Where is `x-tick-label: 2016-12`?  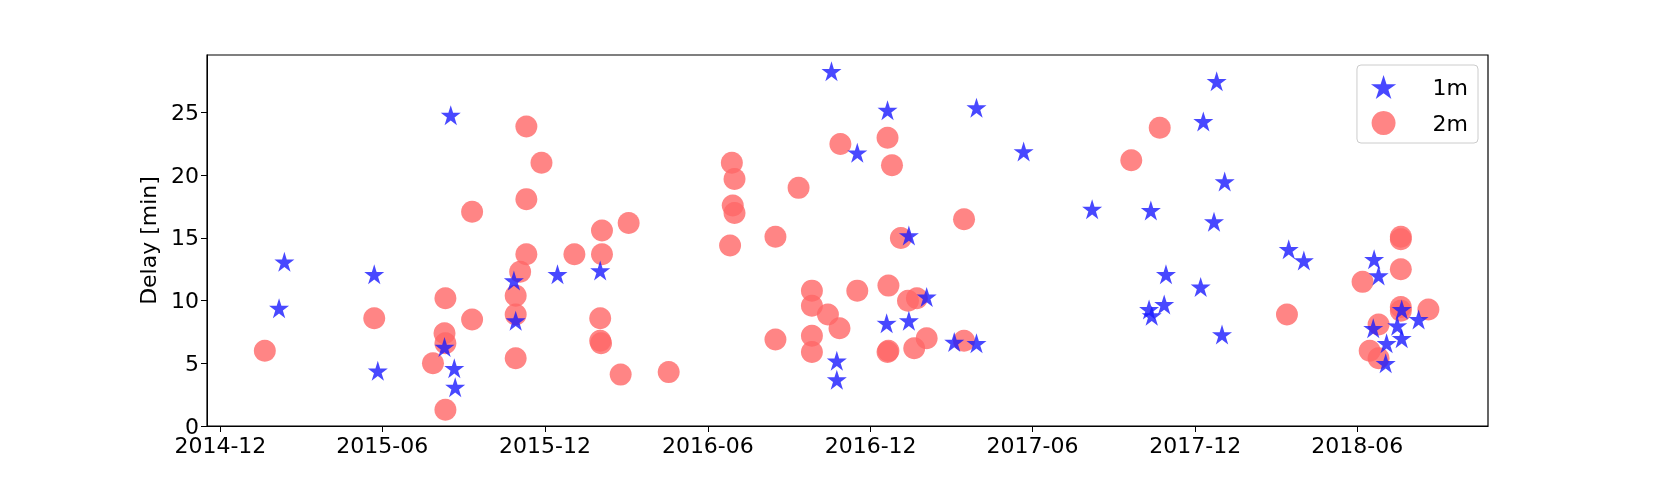 x-tick-label: 2016-12 is located at coordinates (870, 445).